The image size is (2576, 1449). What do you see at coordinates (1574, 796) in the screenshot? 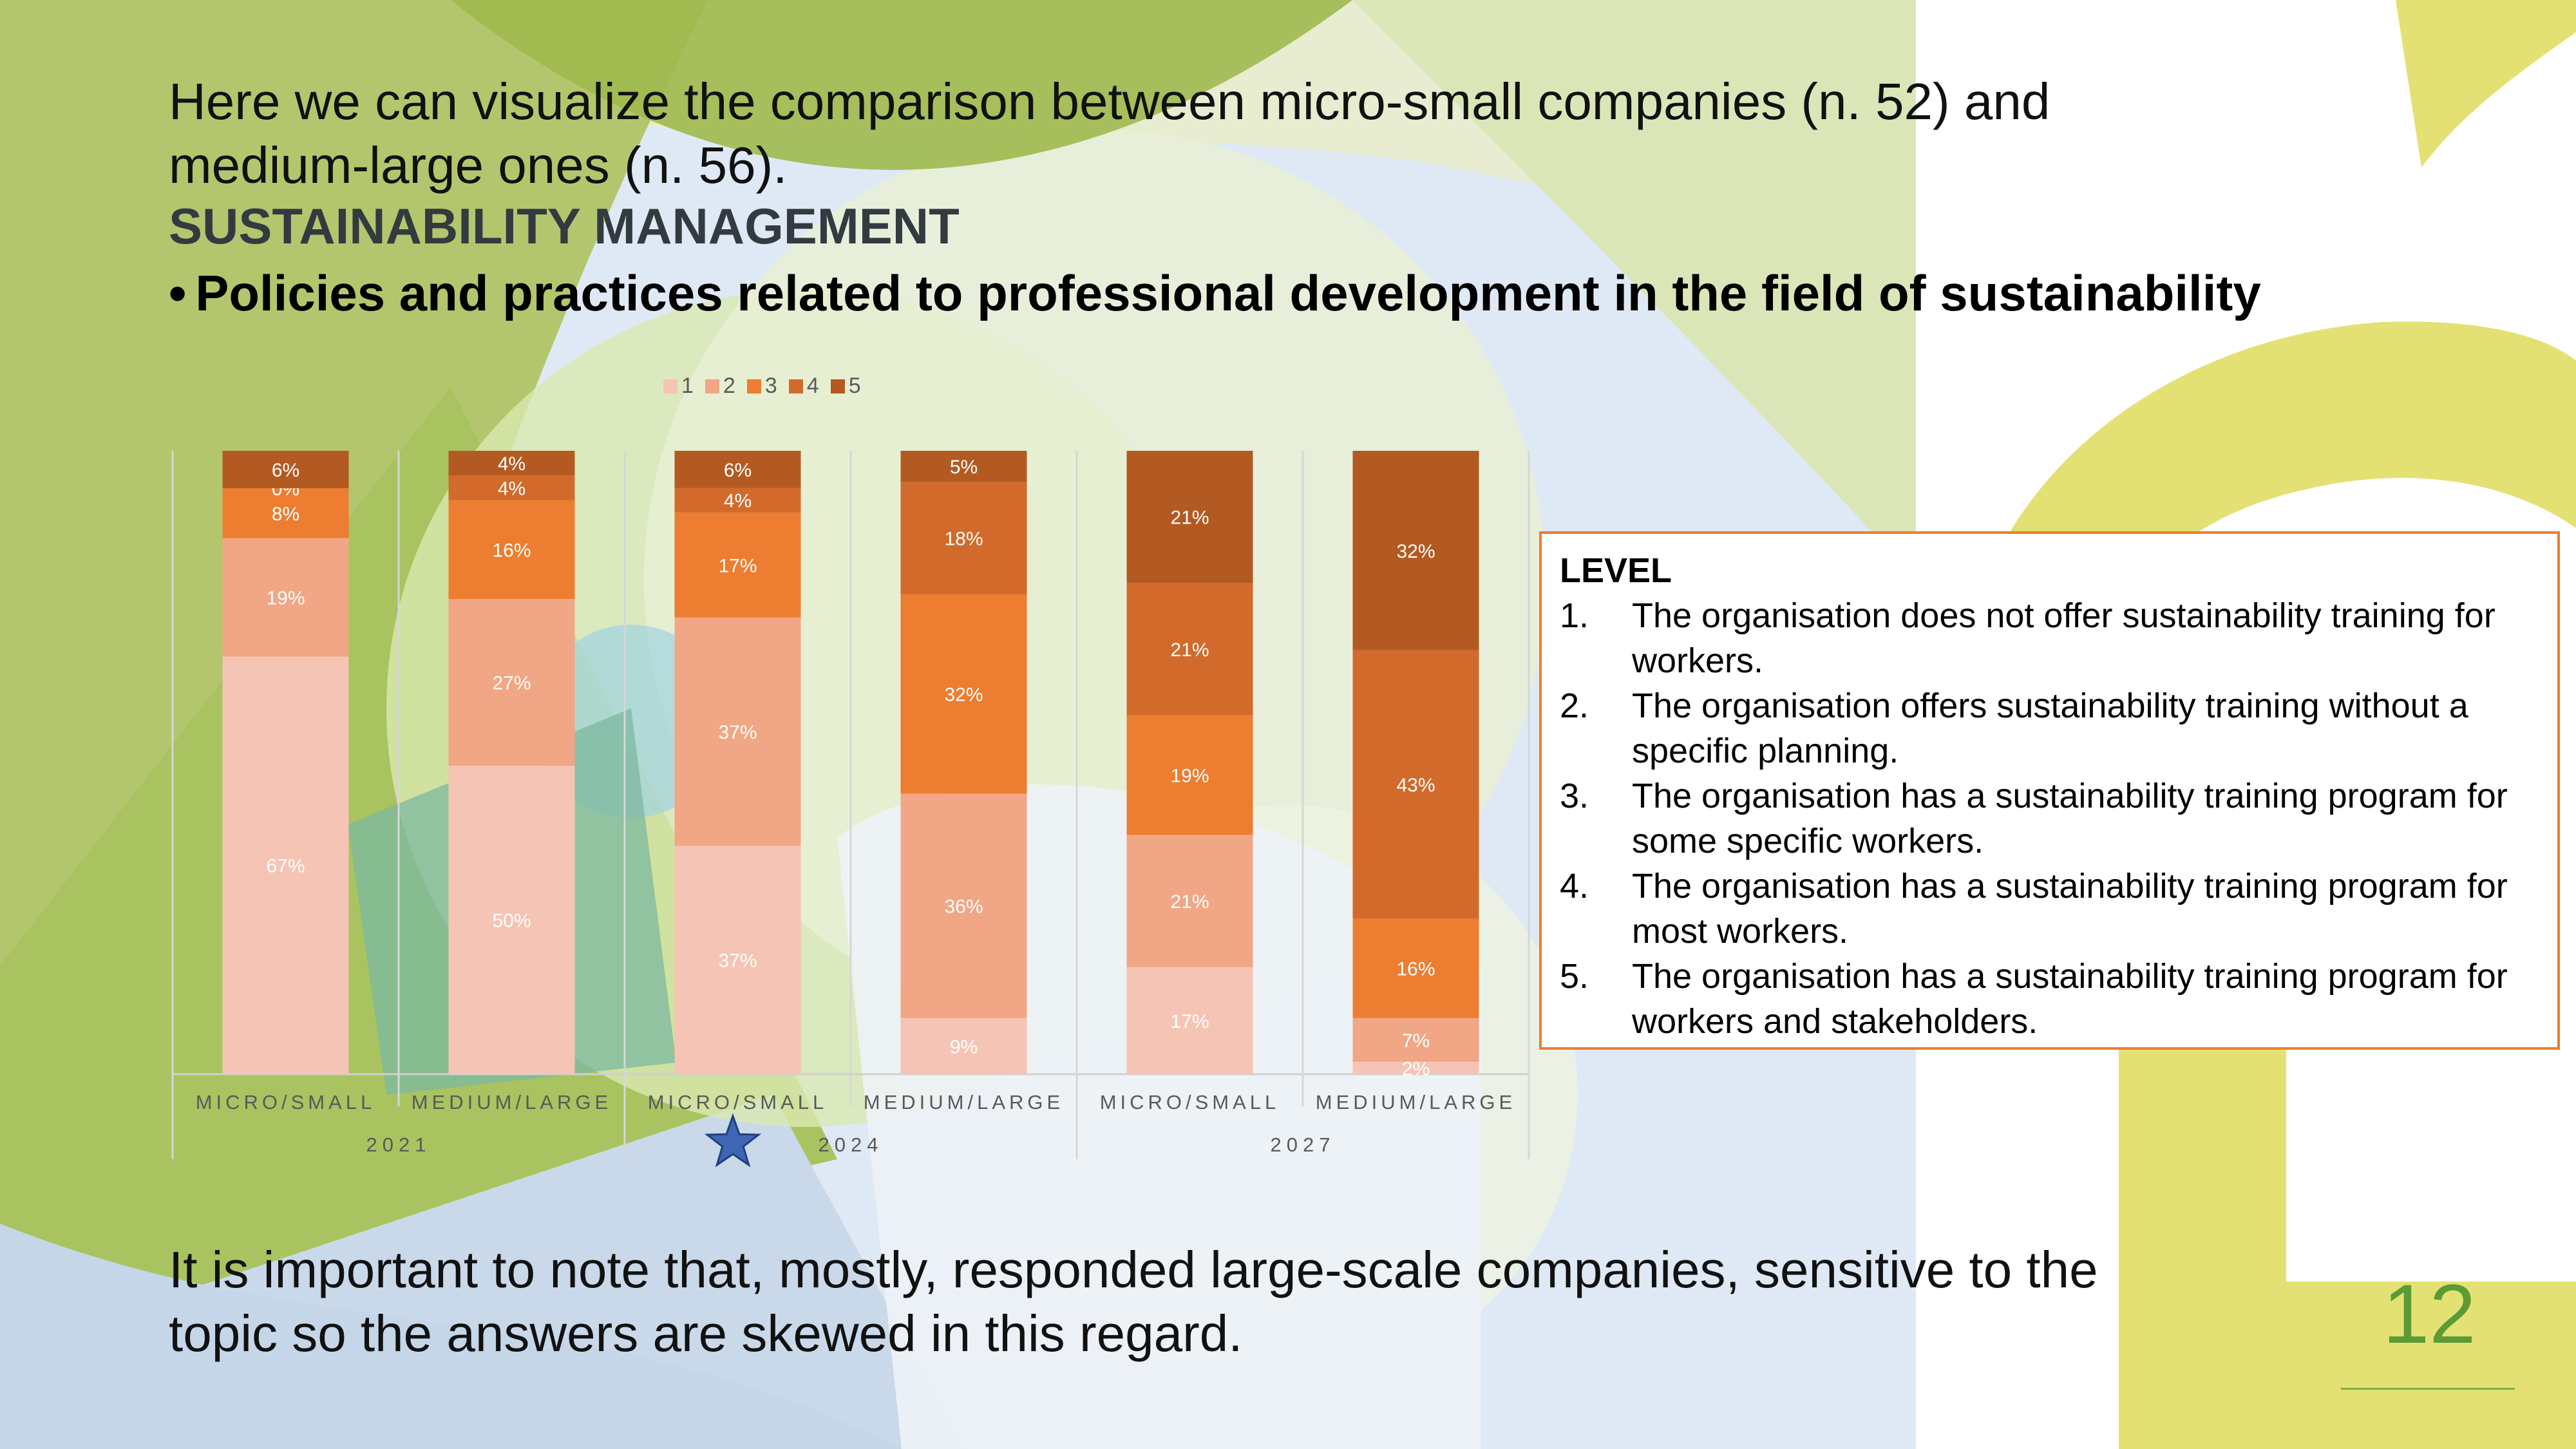
I see `level-item-number: 3.` at bounding box center [1574, 796].